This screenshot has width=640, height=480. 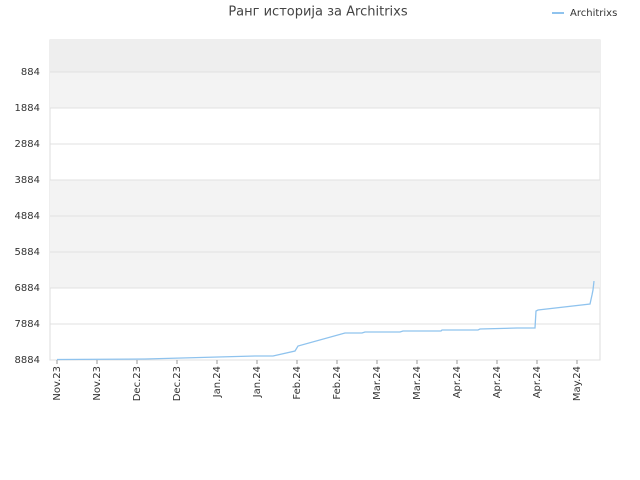 What do you see at coordinates (27, 324) in the screenshot?
I see `y-tick-label: 7884` at bounding box center [27, 324].